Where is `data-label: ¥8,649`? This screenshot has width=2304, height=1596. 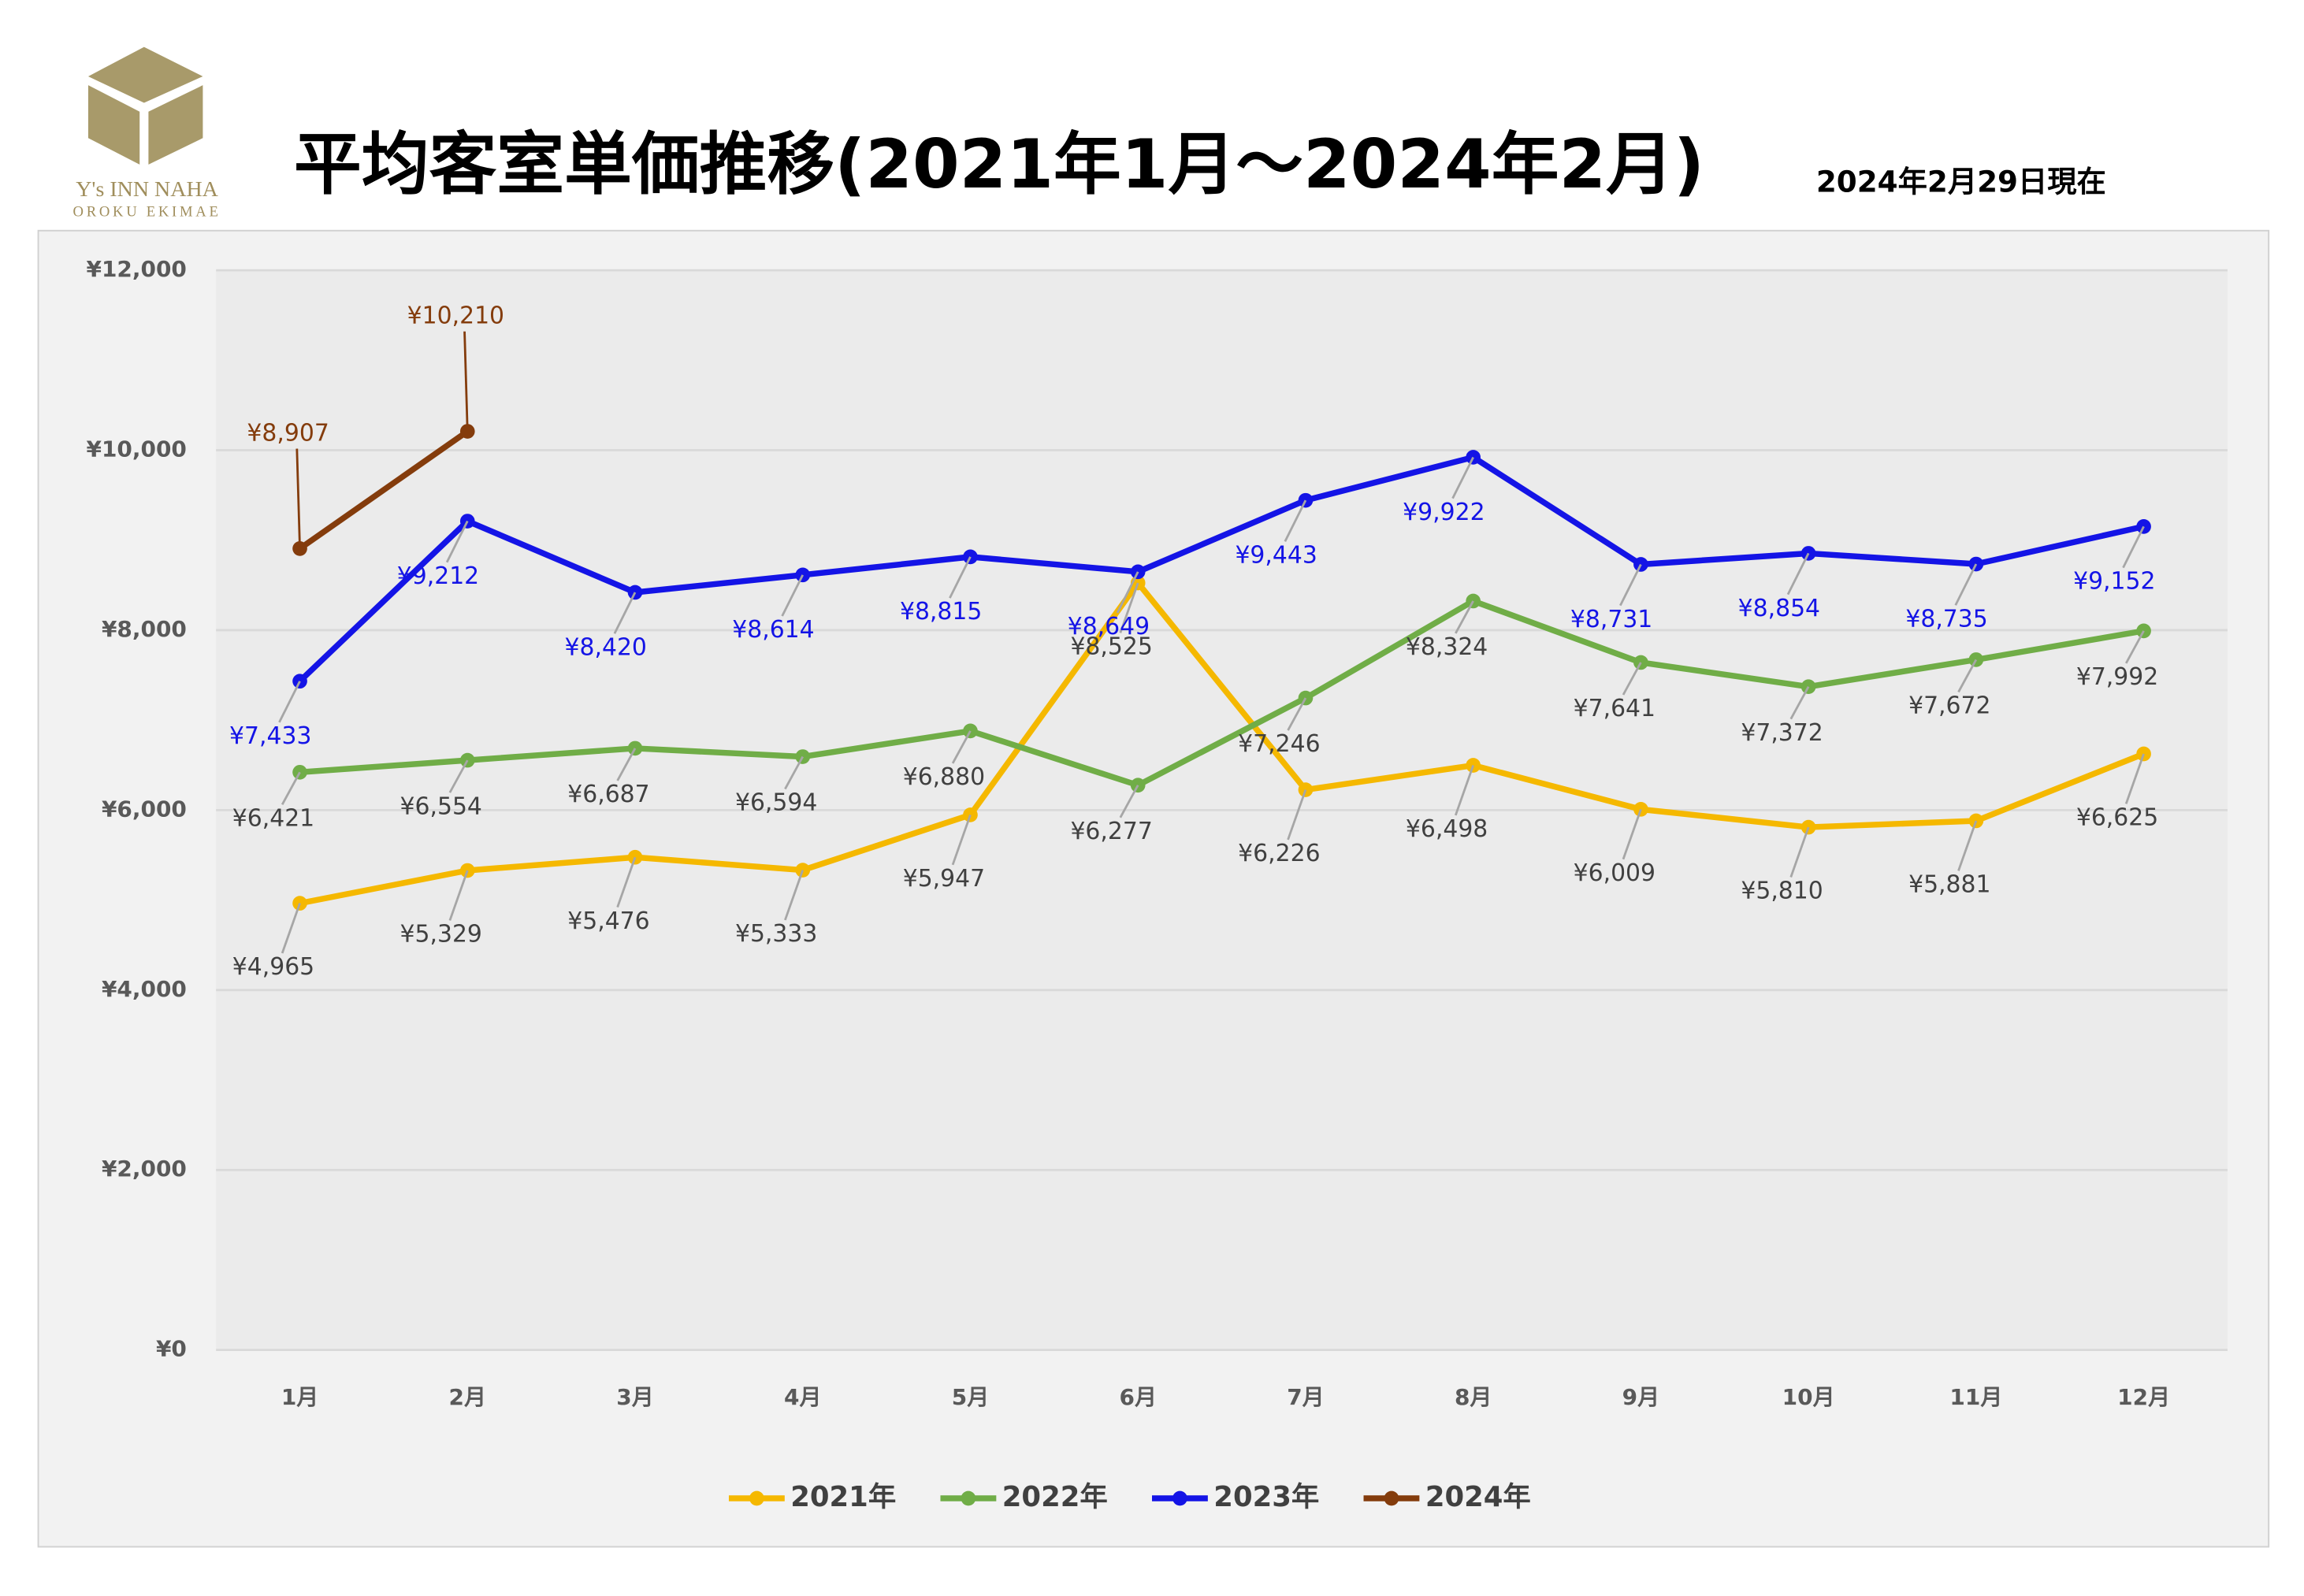 data-label: ¥8,649 is located at coordinates (1109, 626).